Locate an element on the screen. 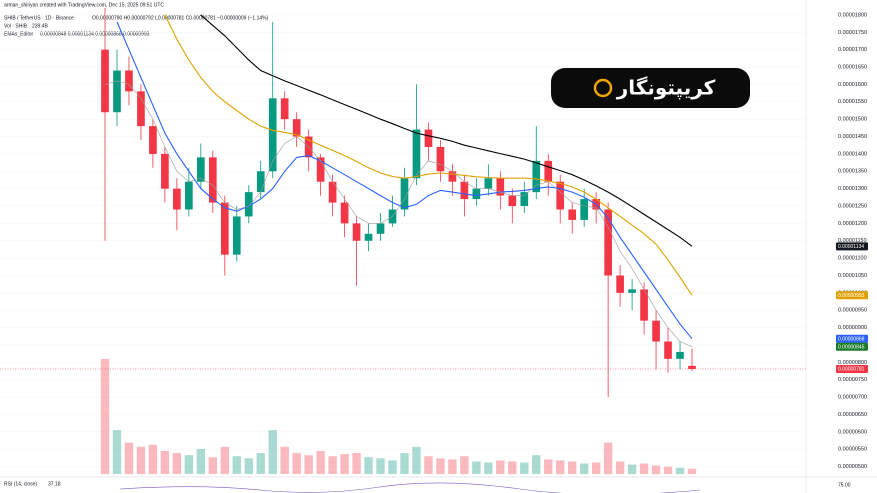  rsi-value: 37.18 is located at coordinates (54, 484).